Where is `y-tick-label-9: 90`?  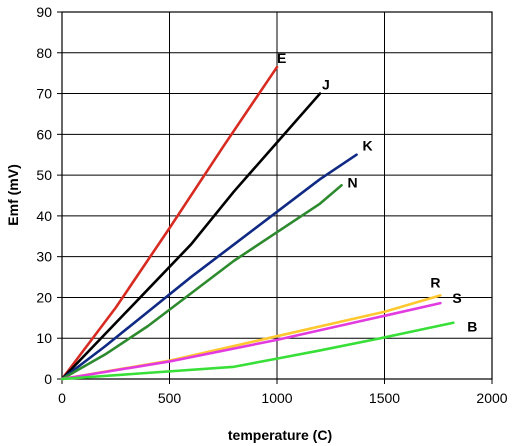
y-tick-label-9: 90 is located at coordinates (44, 12).